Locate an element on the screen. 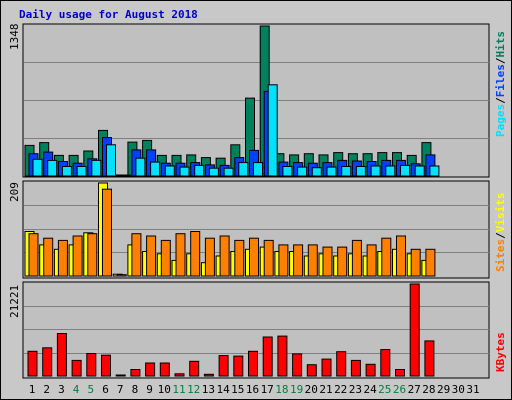 This screenshot has height=400, width=512. day-label: 25 is located at coordinates (384, 389).